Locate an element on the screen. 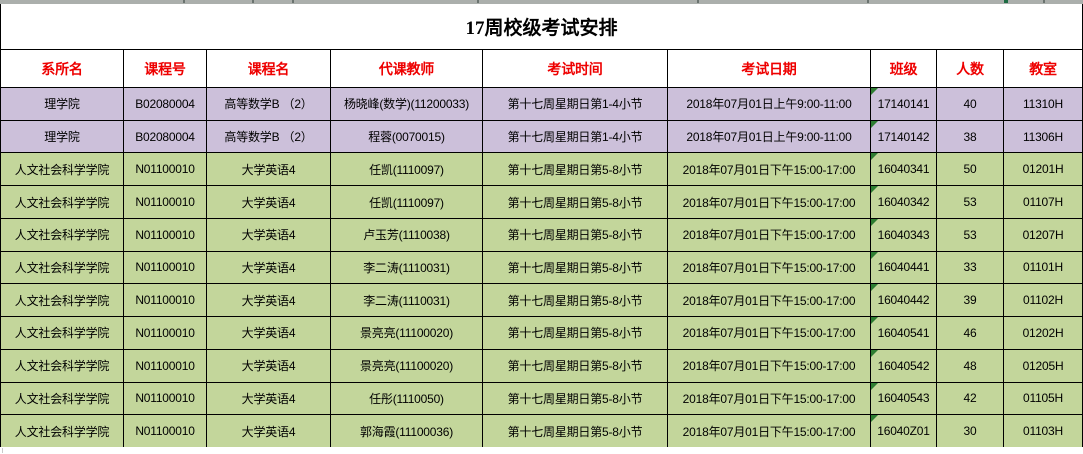 The height and width of the screenshot is (454, 1083). cell-class_id: 16040Z01 is located at coordinates (904, 431).